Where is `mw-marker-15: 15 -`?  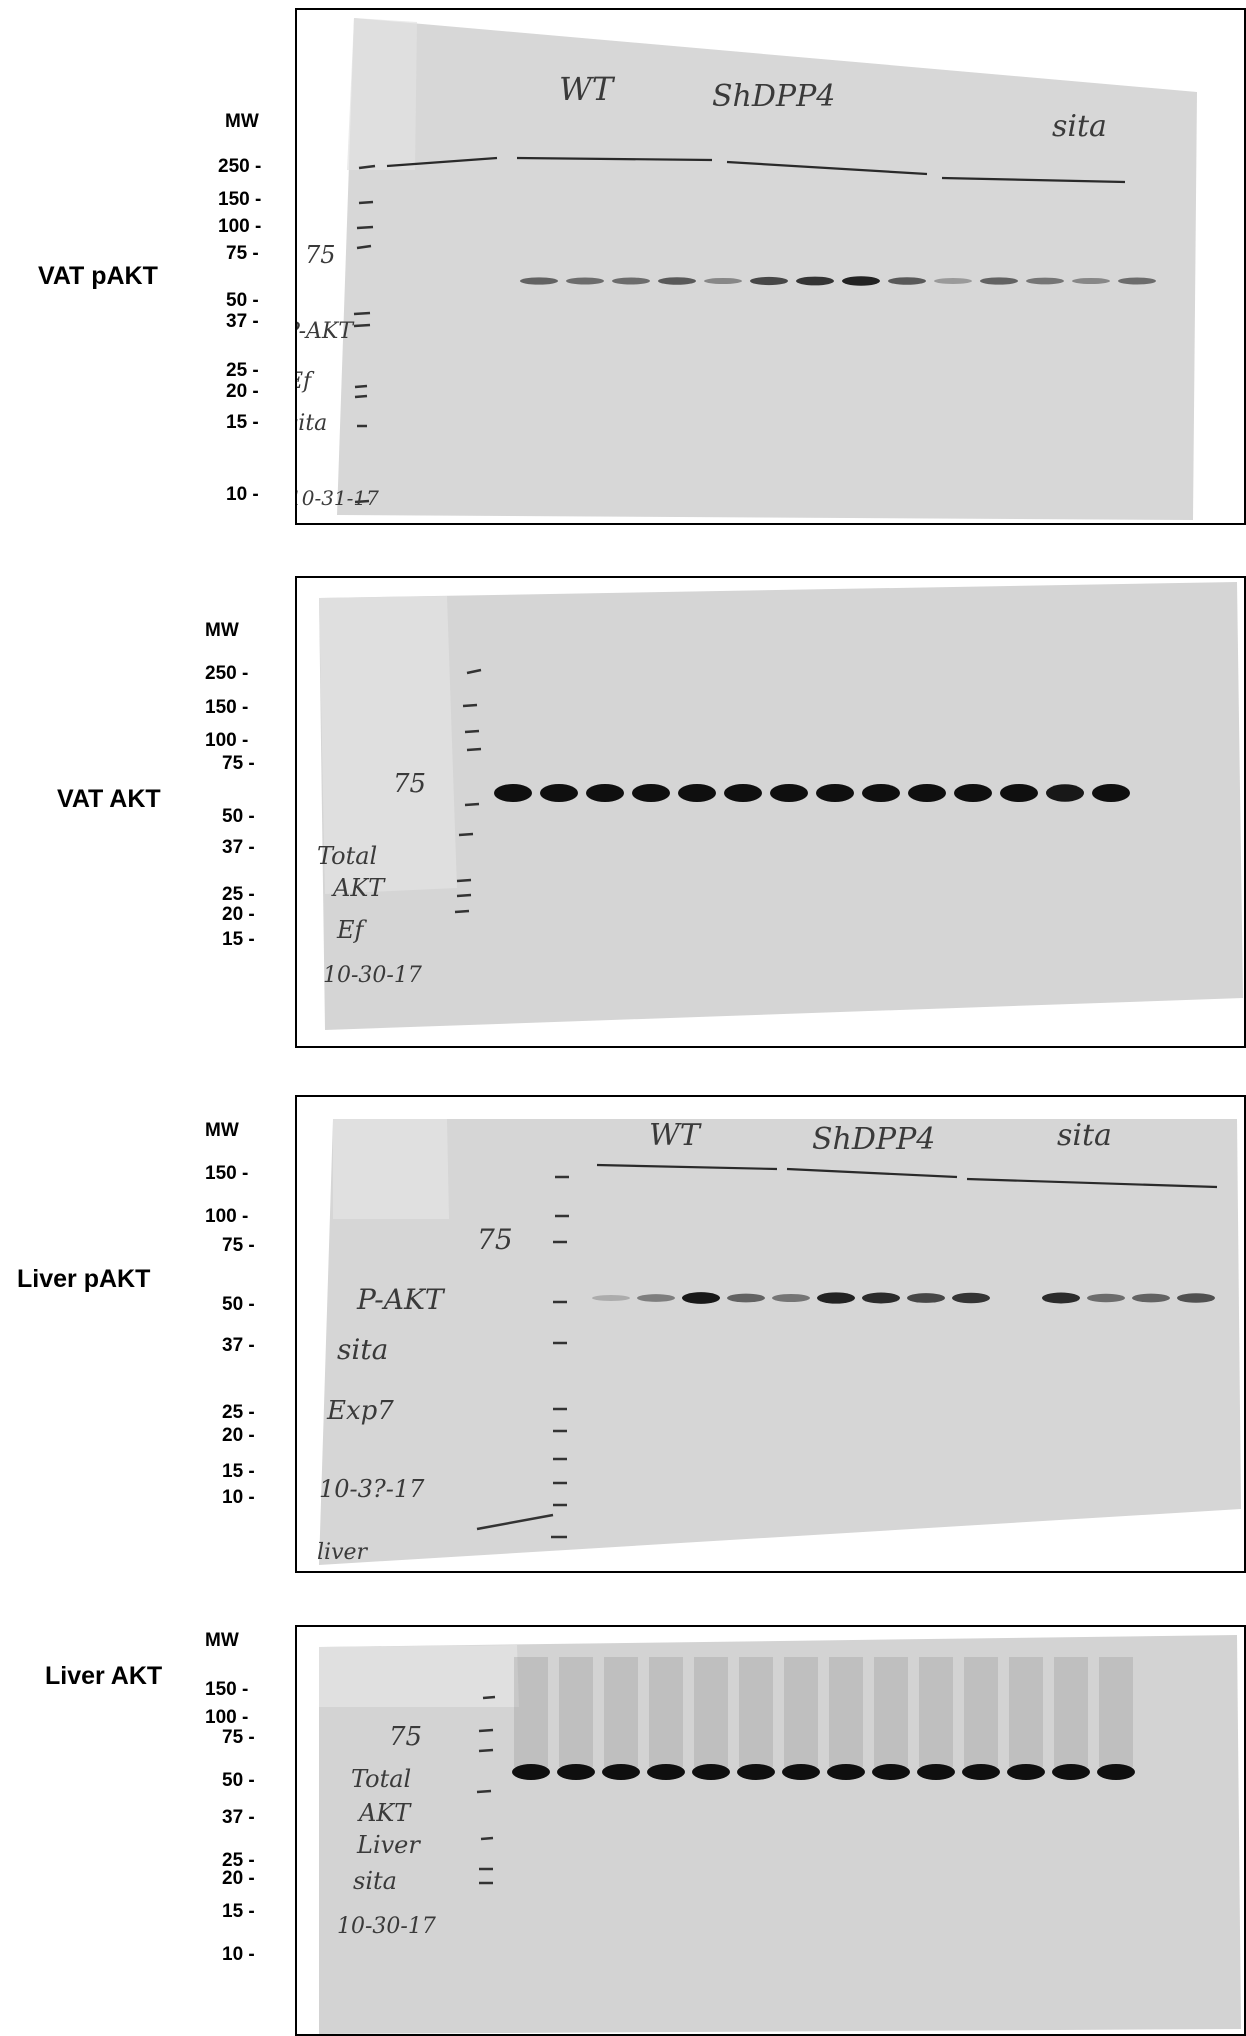 mw-marker-15: 15 - is located at coordinates (238, 1471).